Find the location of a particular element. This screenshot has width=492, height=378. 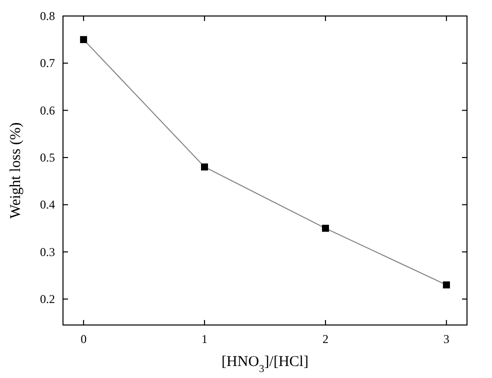

x-axis-title: [HNO$_{3}$]/[HCl] is located at coordinates (265, 364).